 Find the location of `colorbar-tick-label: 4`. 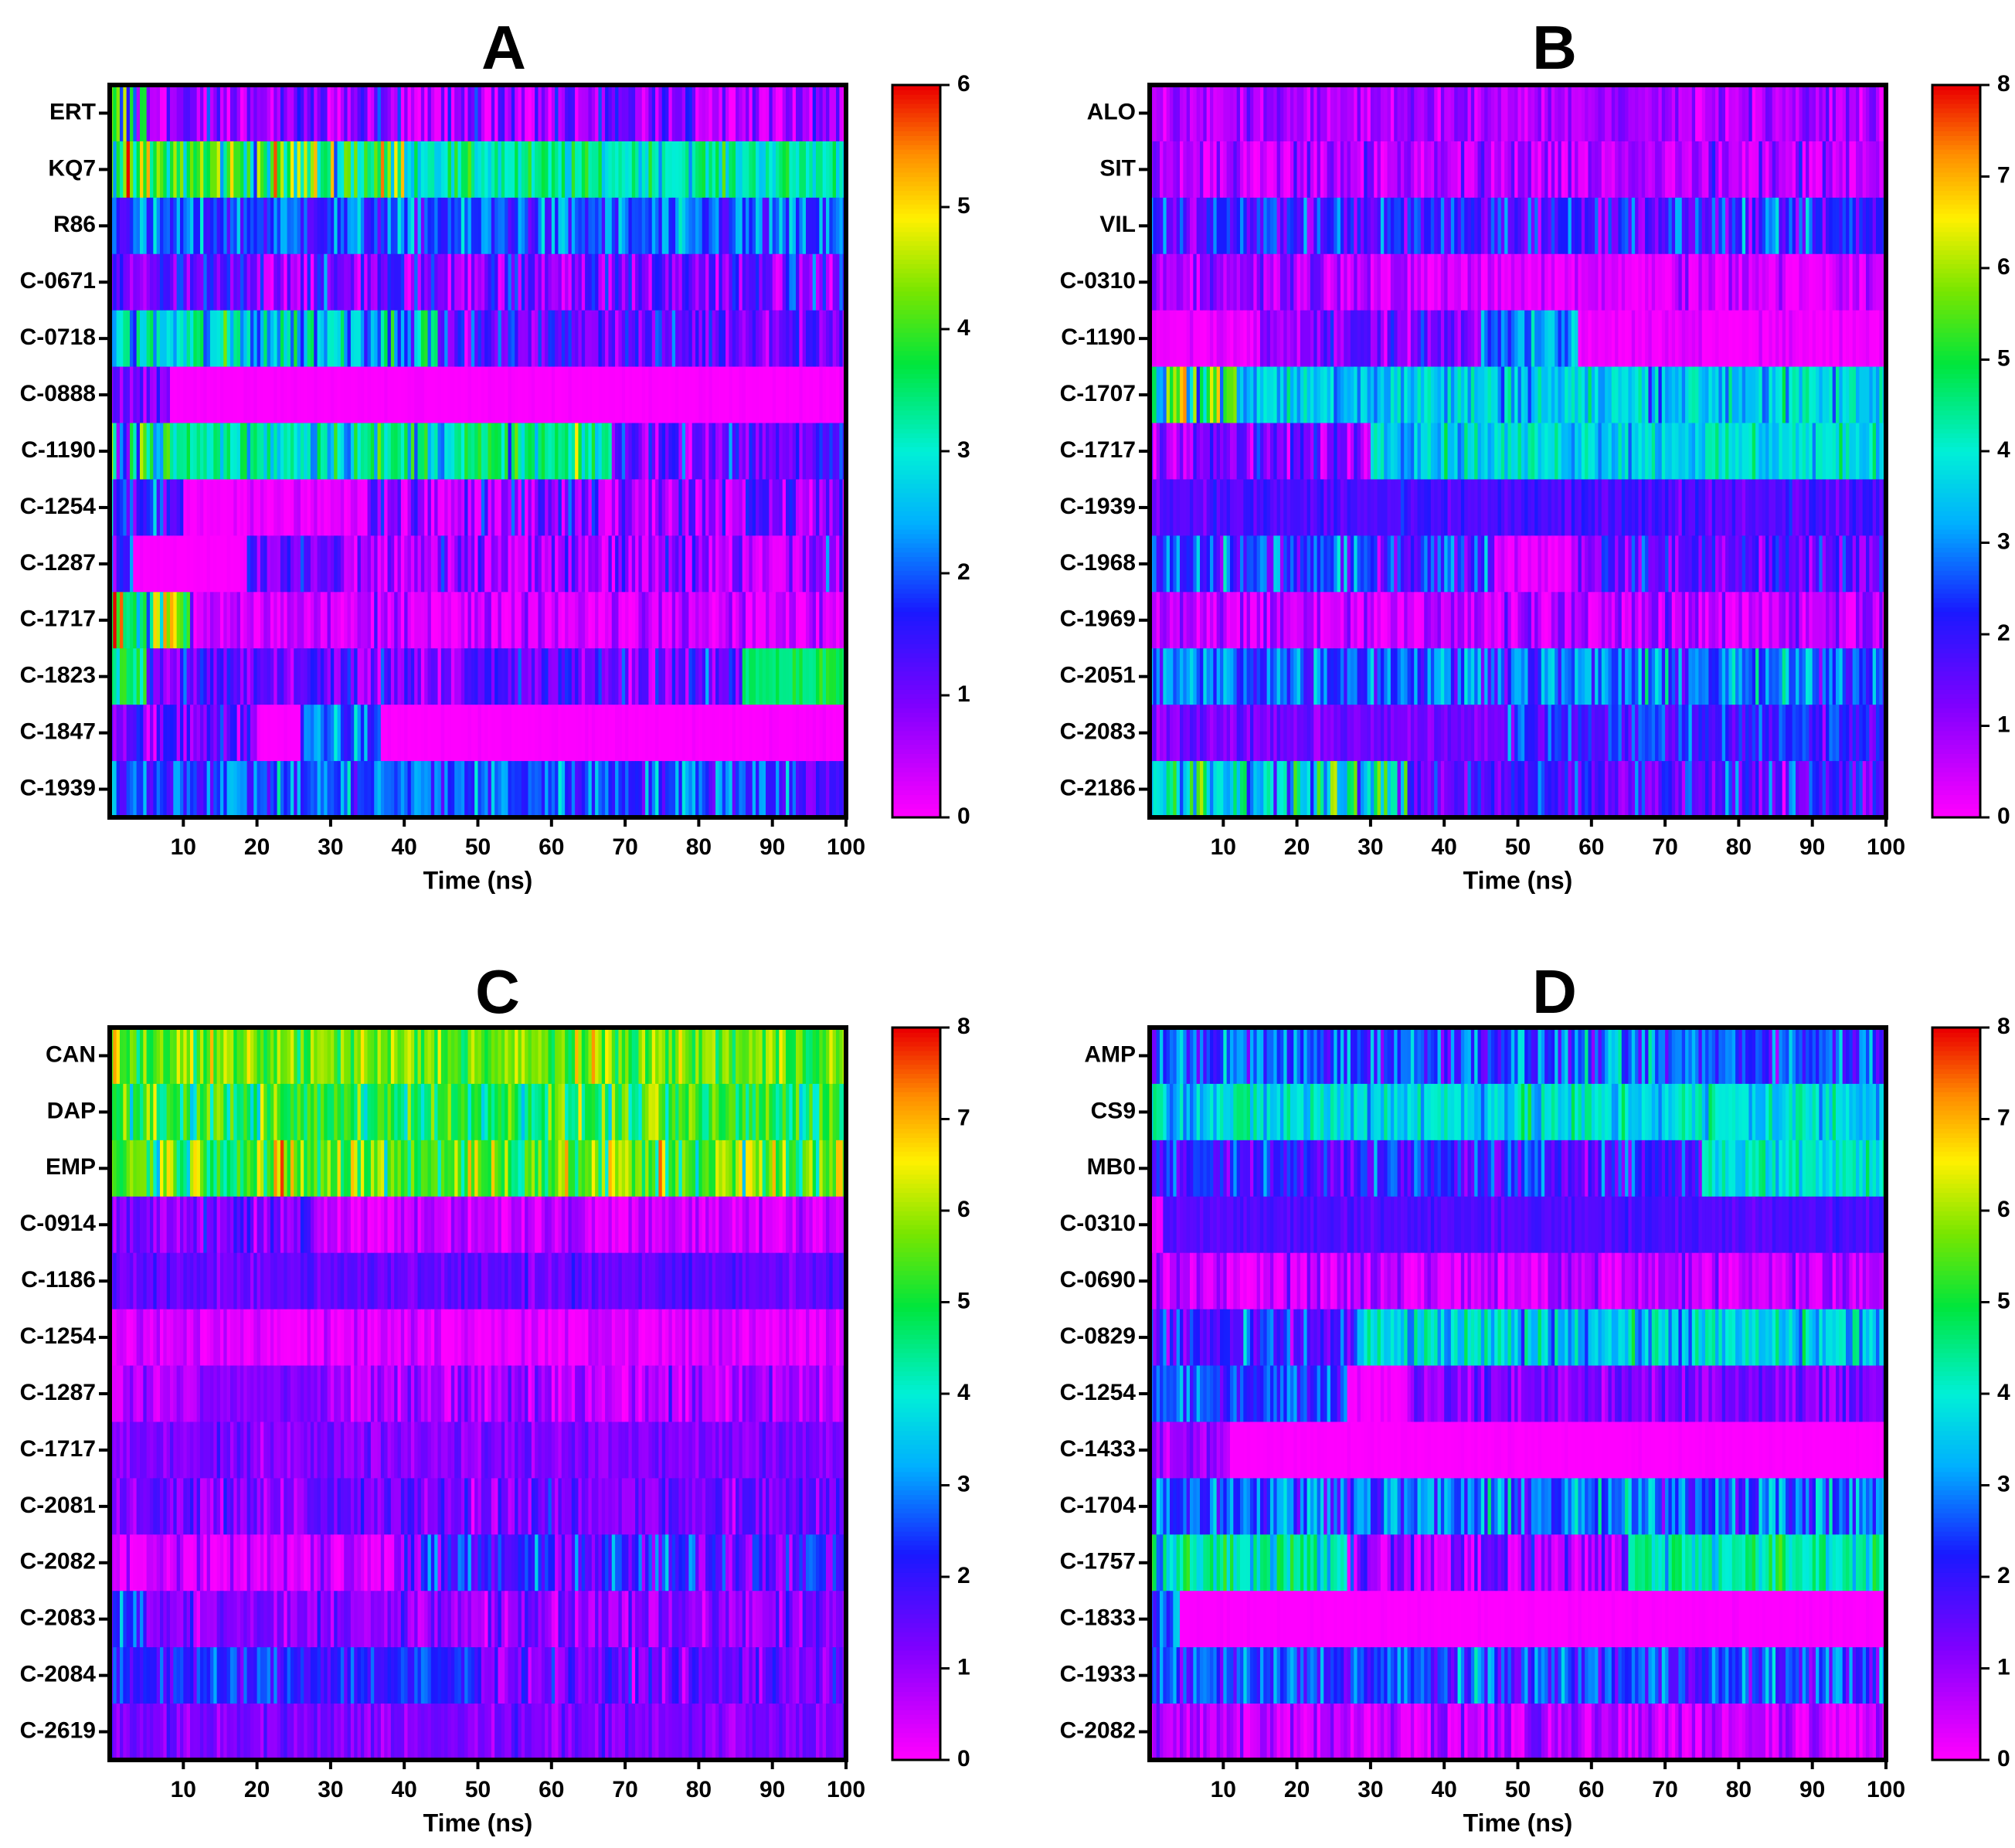

colorbar-tick-label: 4 is located at coordinates (963, 328).